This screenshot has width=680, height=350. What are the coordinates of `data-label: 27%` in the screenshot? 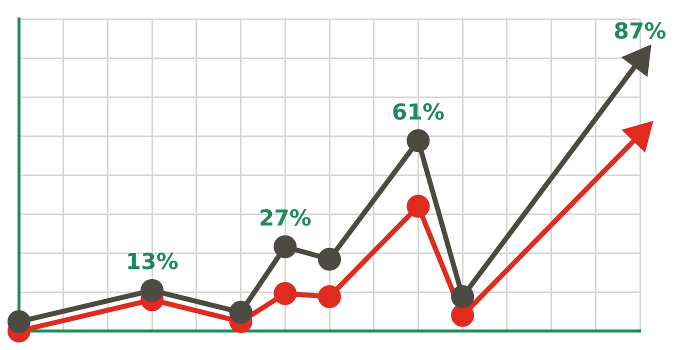 It's located at (285, 219).